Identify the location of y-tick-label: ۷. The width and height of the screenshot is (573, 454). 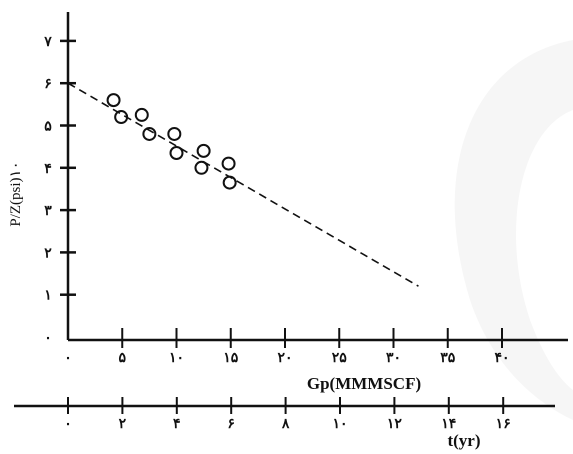
(47, 42).